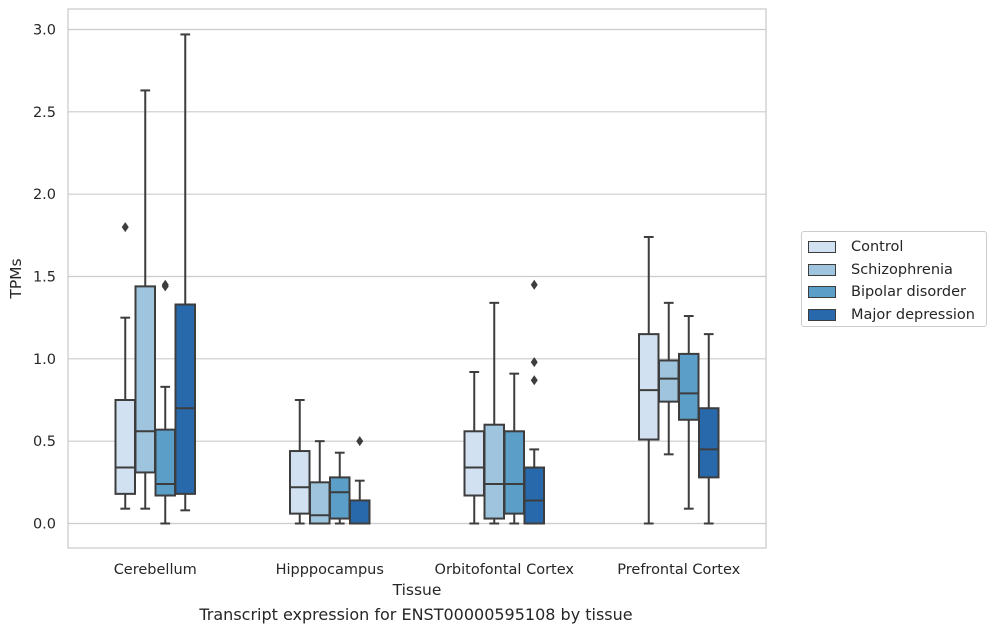 The image size is (997, 634). I want to click on y-axis-title: TPMs, so click(16, 278).